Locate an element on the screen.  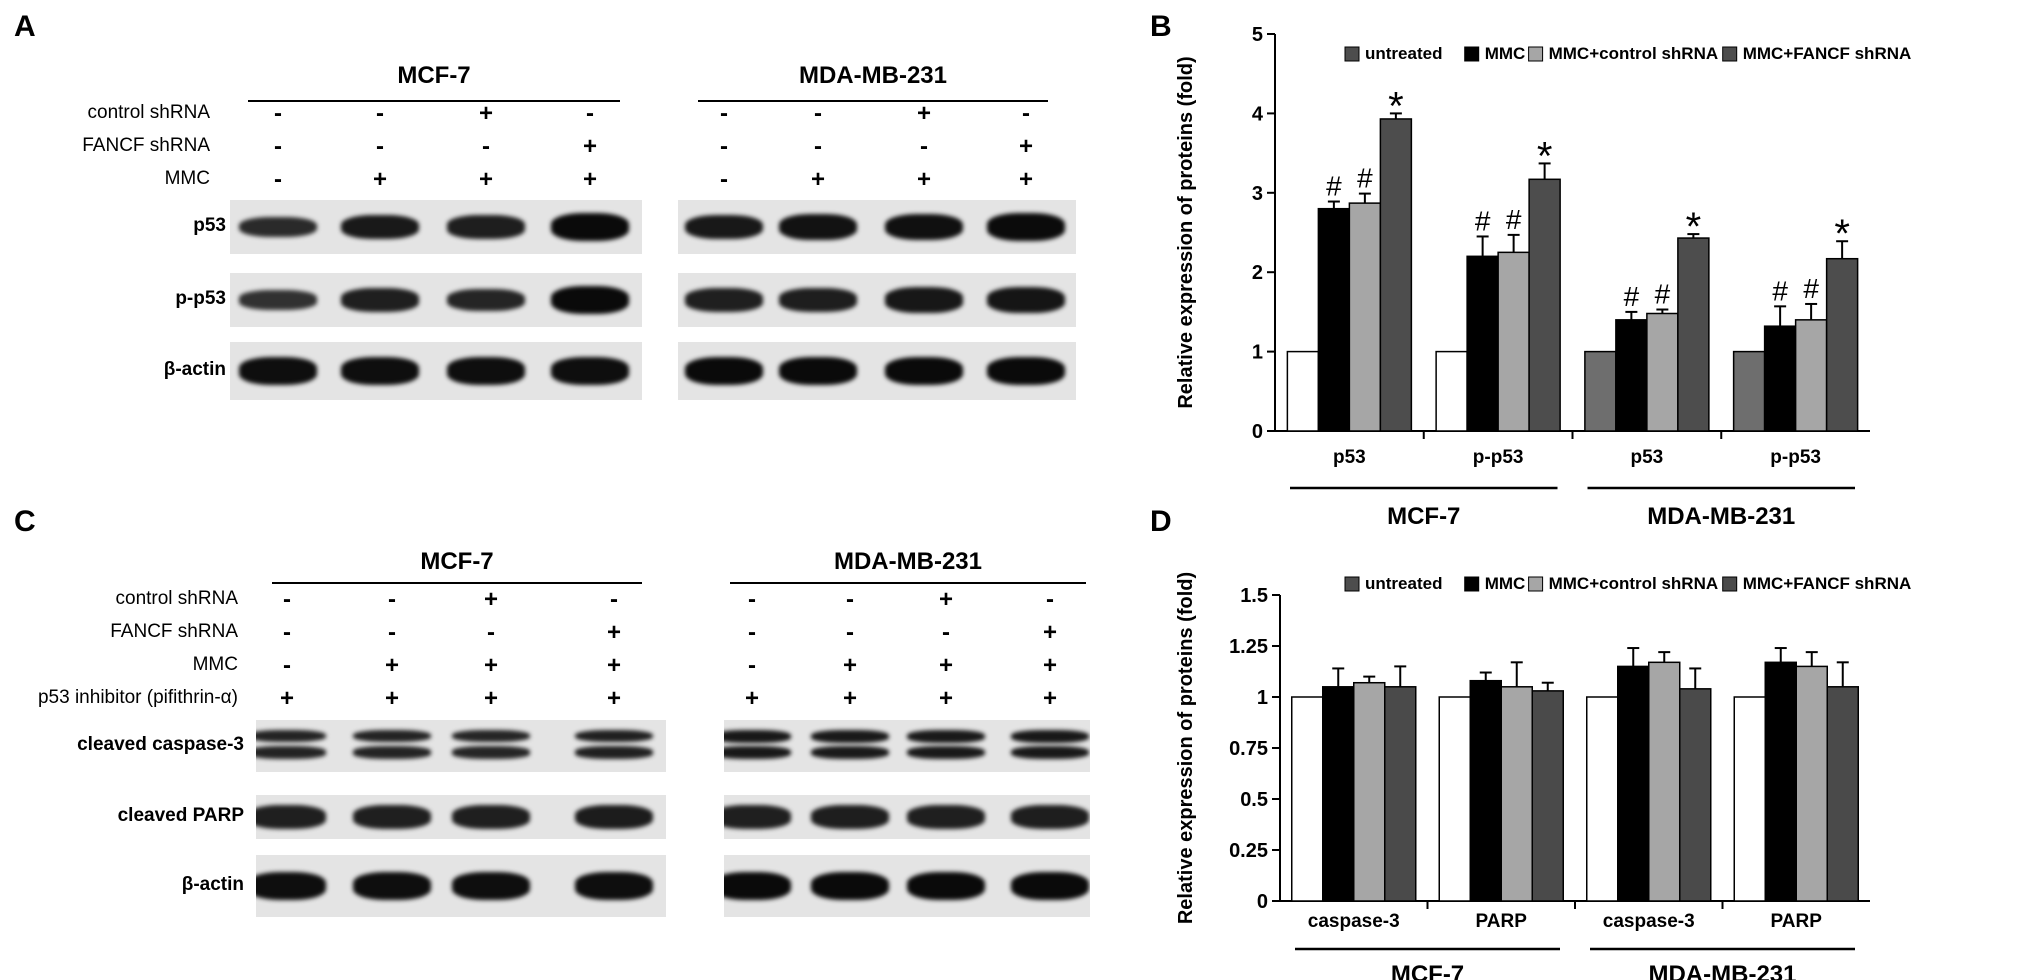
panelA-sign-2-0-0: - is located at coordinates (278, 179).